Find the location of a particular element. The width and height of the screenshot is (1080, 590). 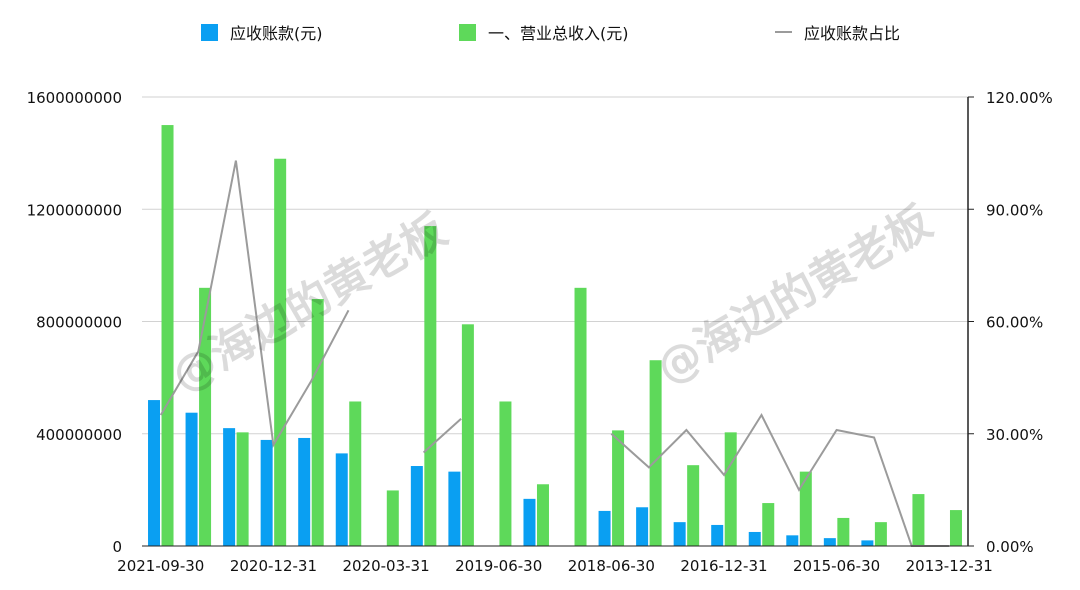

legend-label: 一、营业总收入(元) is located at coordinates (558, 33).